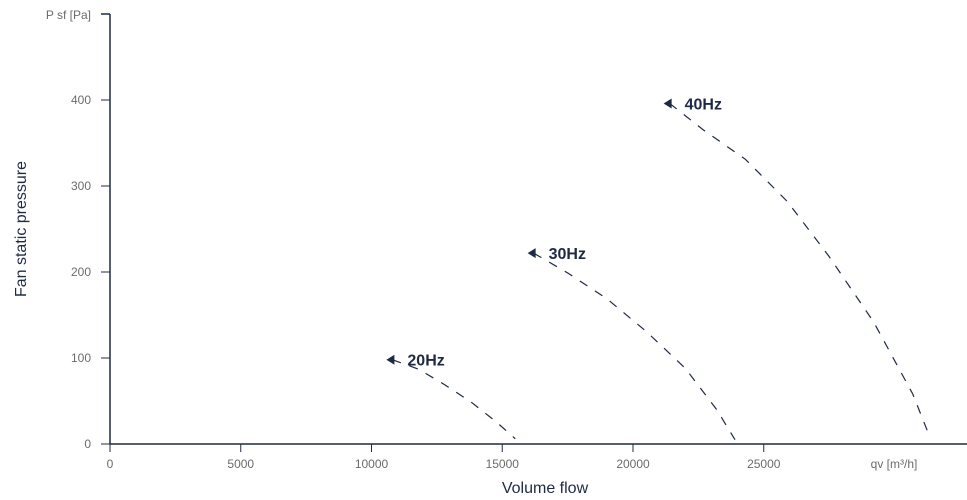 This screenshot has width=967, height=500. I want to click on x-tick-label: 0, so click(110, 464).